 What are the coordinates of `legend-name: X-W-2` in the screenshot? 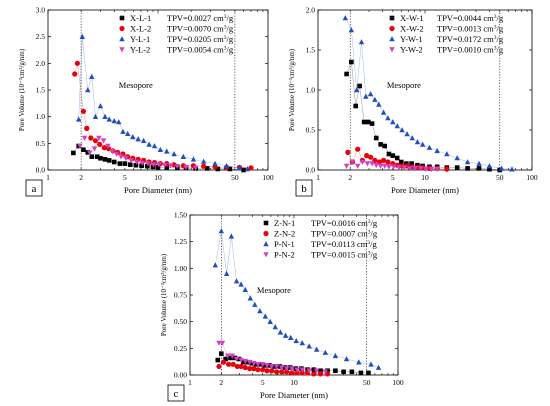 It's located at (412, 29).